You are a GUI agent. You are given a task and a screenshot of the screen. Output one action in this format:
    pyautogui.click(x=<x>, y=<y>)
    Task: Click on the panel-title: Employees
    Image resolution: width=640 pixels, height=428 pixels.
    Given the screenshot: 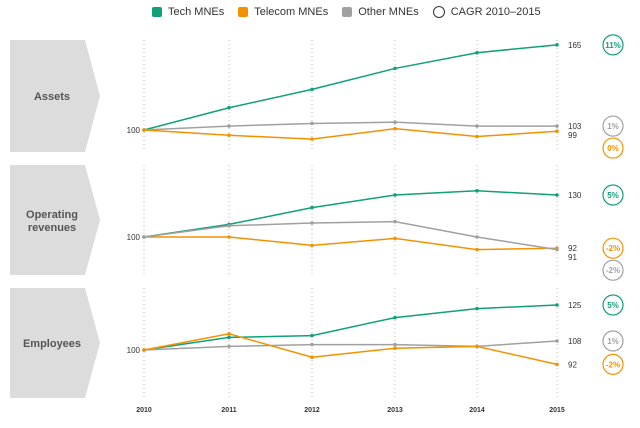 What is the action you would take?
    pyautogui.click(x=52, y=344)
    